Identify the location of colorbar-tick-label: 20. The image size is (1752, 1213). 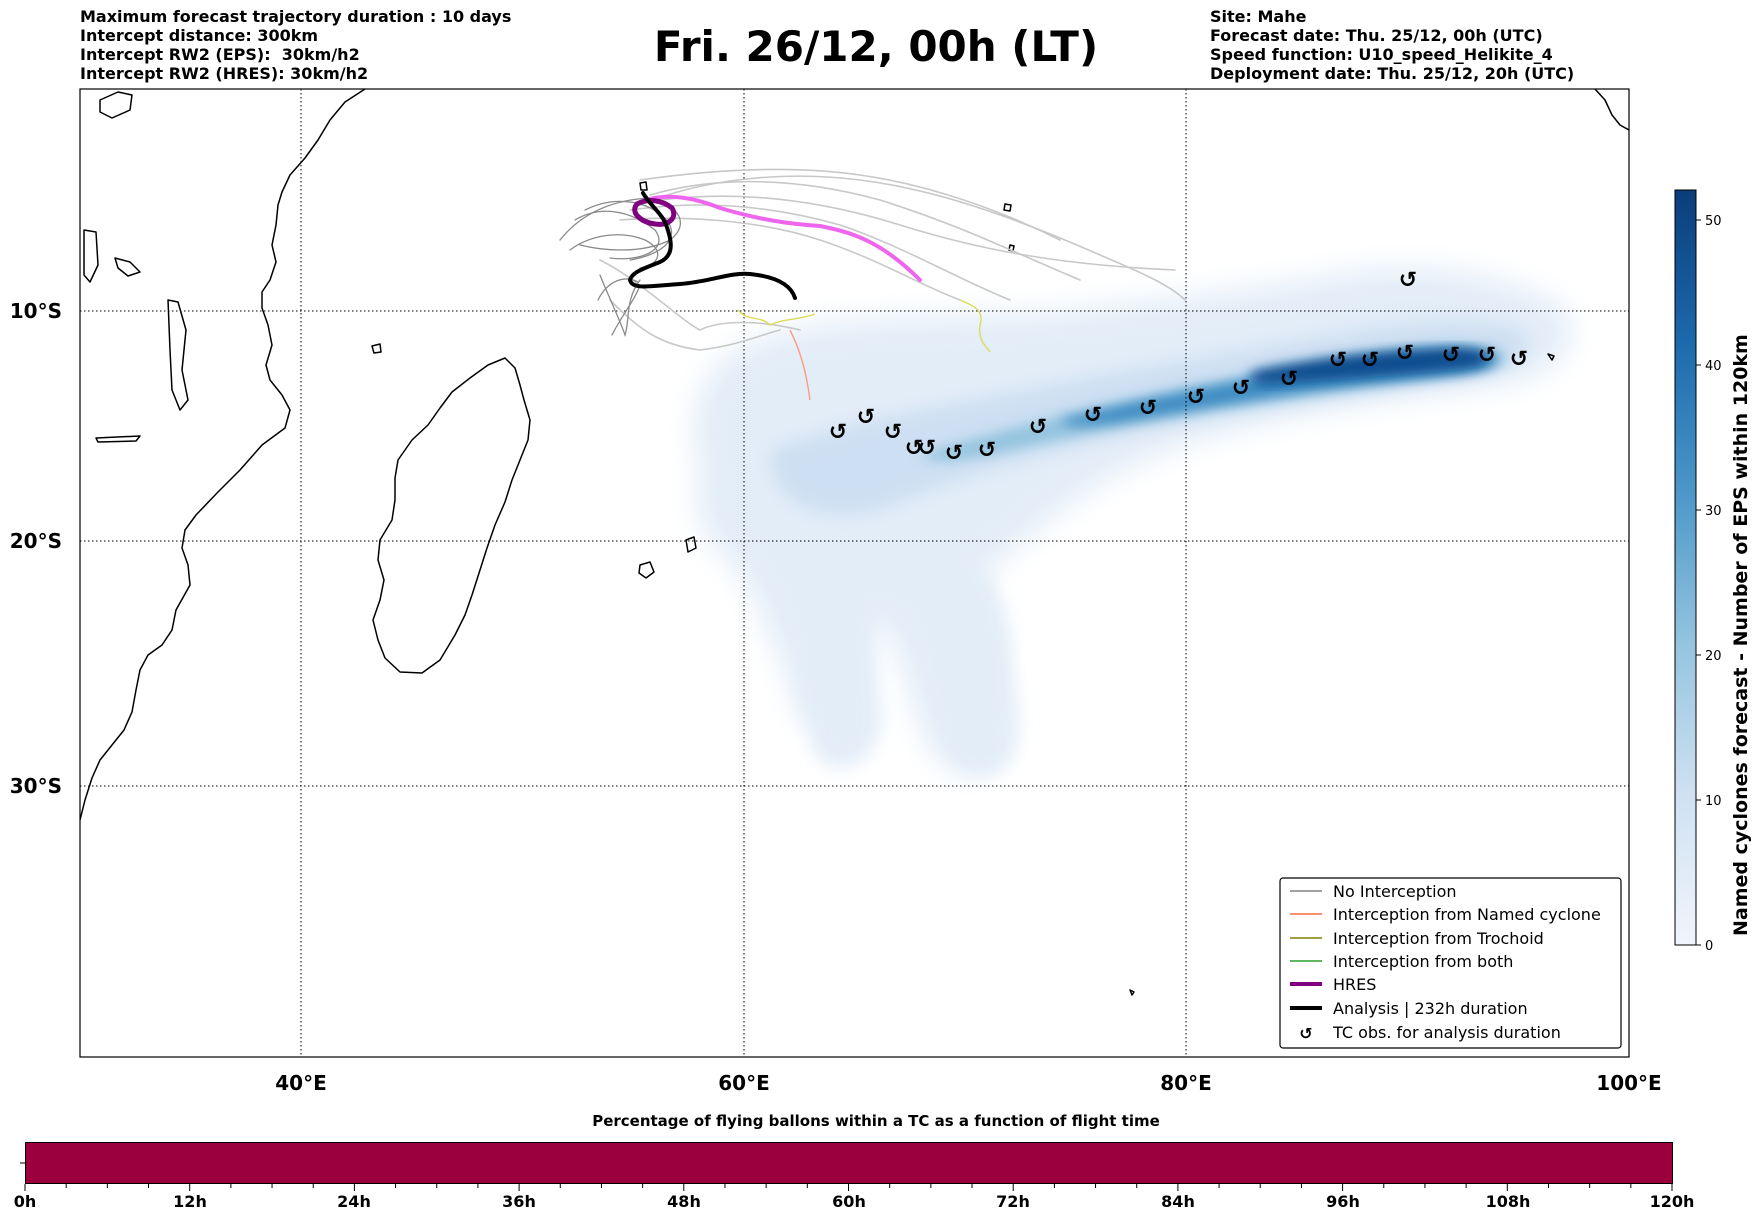
(1713, 656).